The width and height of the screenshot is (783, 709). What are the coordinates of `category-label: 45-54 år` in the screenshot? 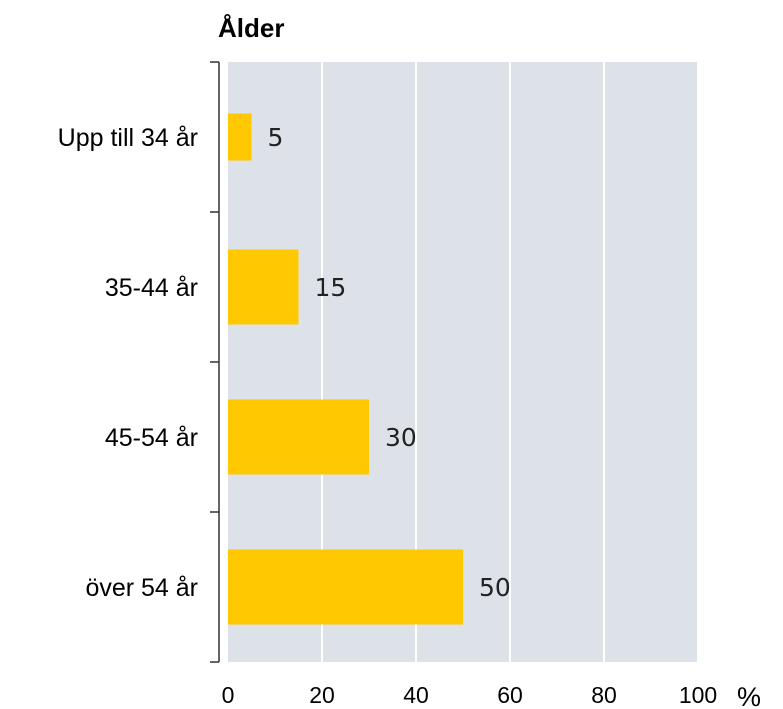 It's located at (151, 438).